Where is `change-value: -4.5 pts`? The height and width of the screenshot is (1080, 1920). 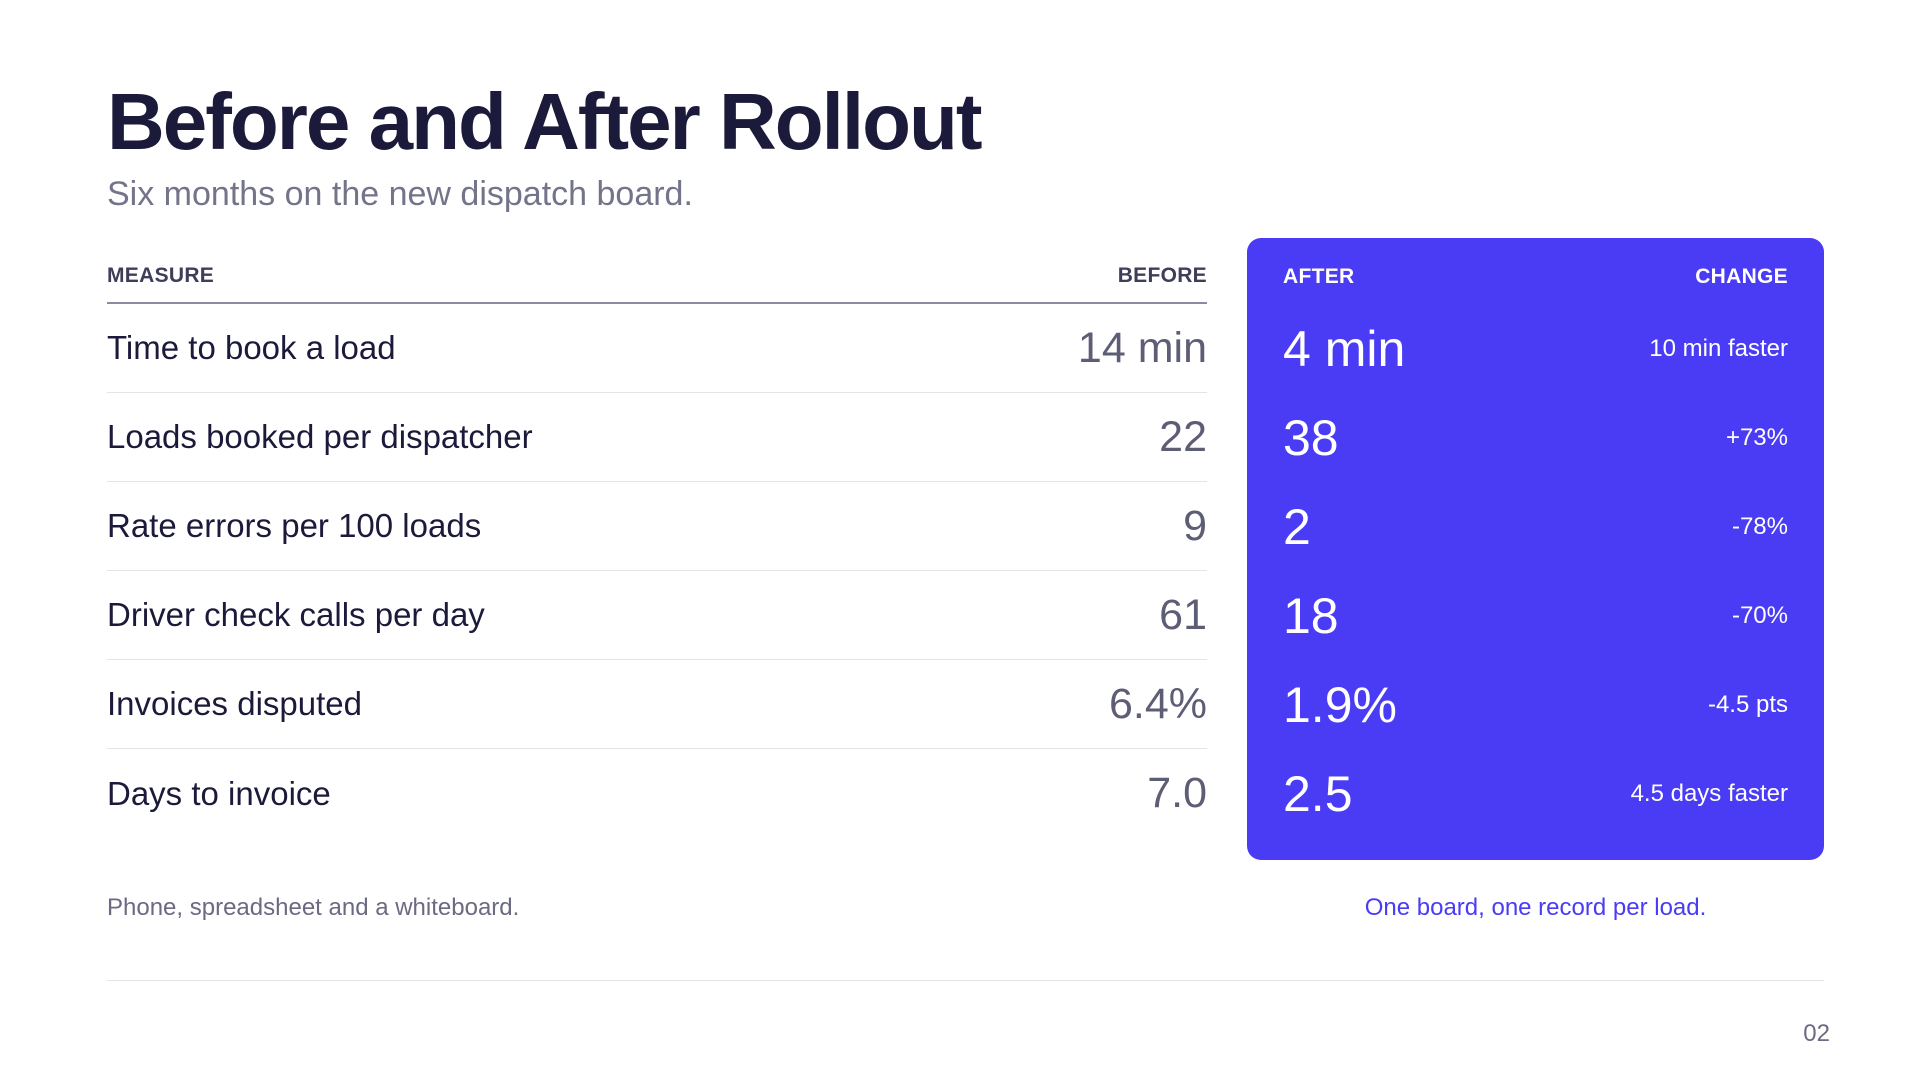
change-value: -4.5 pts is located at coordinates (1747, 704).